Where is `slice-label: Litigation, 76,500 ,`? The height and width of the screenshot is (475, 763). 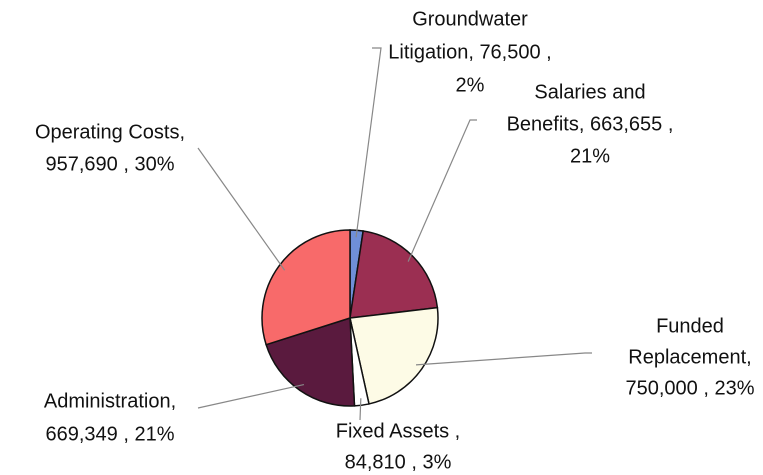 slice-label: Litigation, 76,500 , is located at coordinates (469, 52).